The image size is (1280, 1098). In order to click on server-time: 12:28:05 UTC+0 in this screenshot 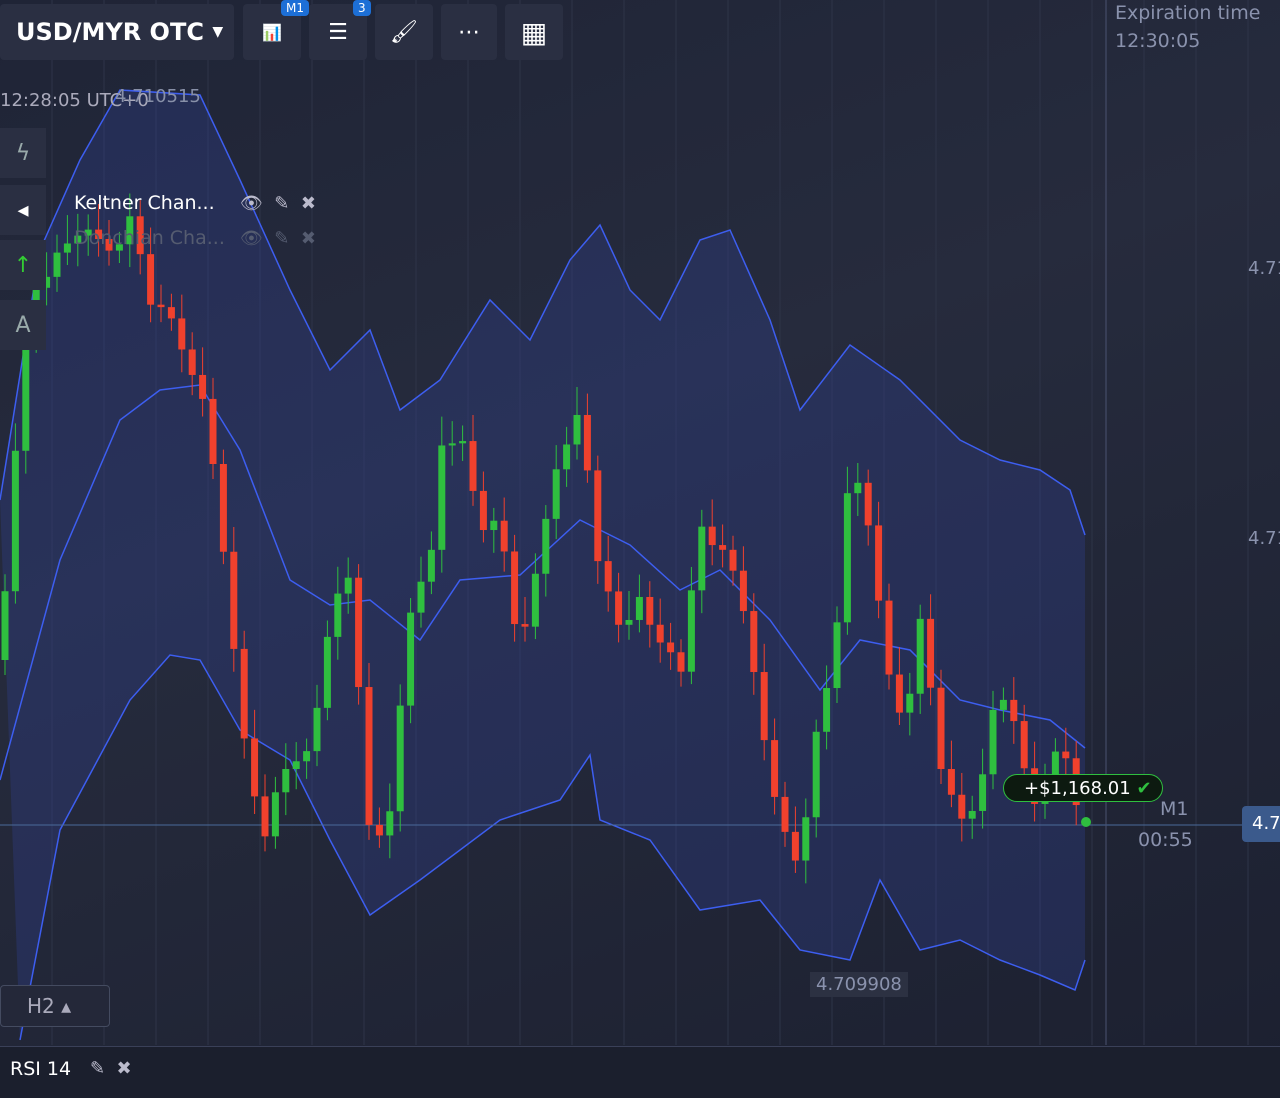, I will do `click(74, 100)`.